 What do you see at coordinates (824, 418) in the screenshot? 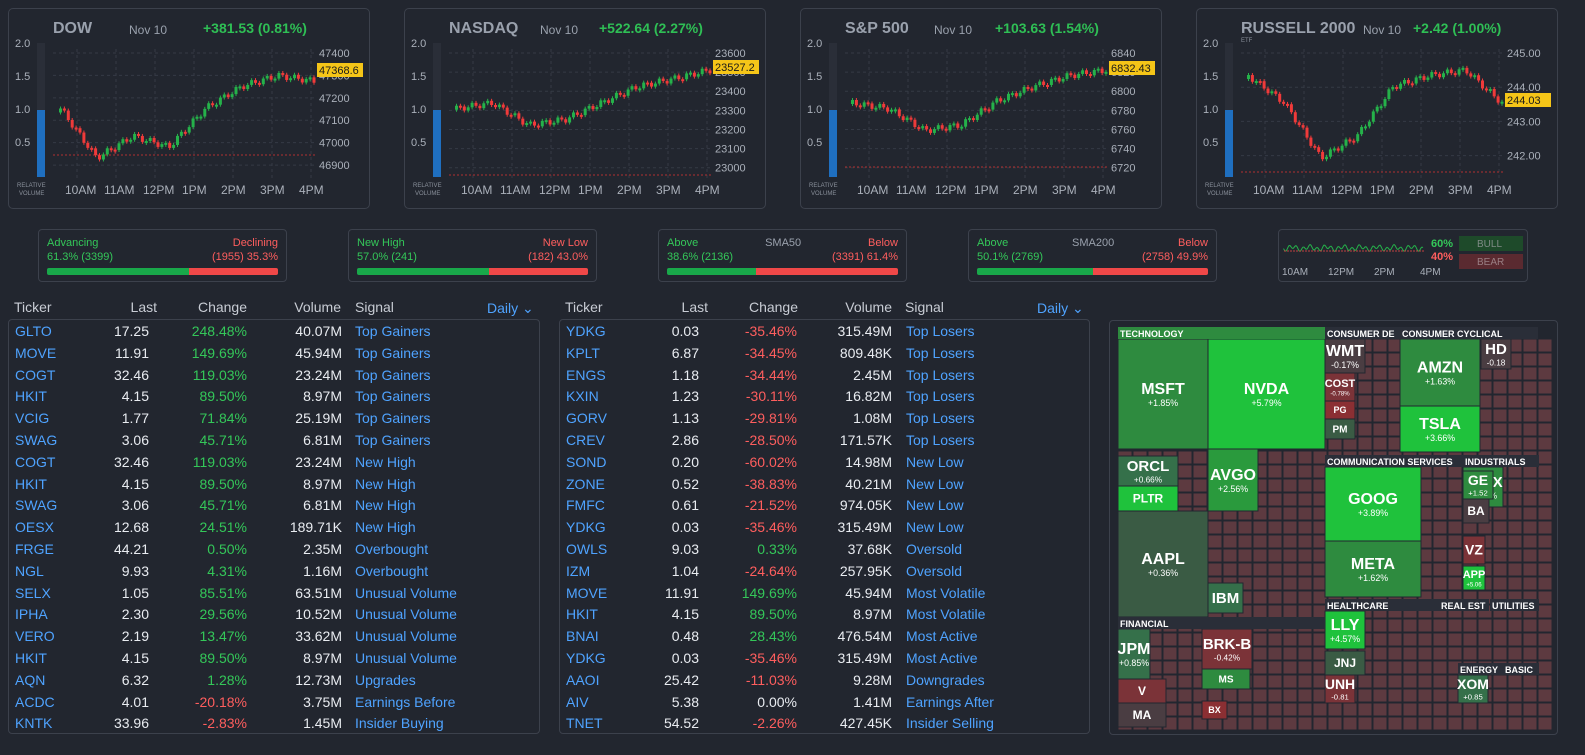
I see `table-row: GORV 1.13 -29.81% 1.08M Top Losers` at bounding box center [824, 418].